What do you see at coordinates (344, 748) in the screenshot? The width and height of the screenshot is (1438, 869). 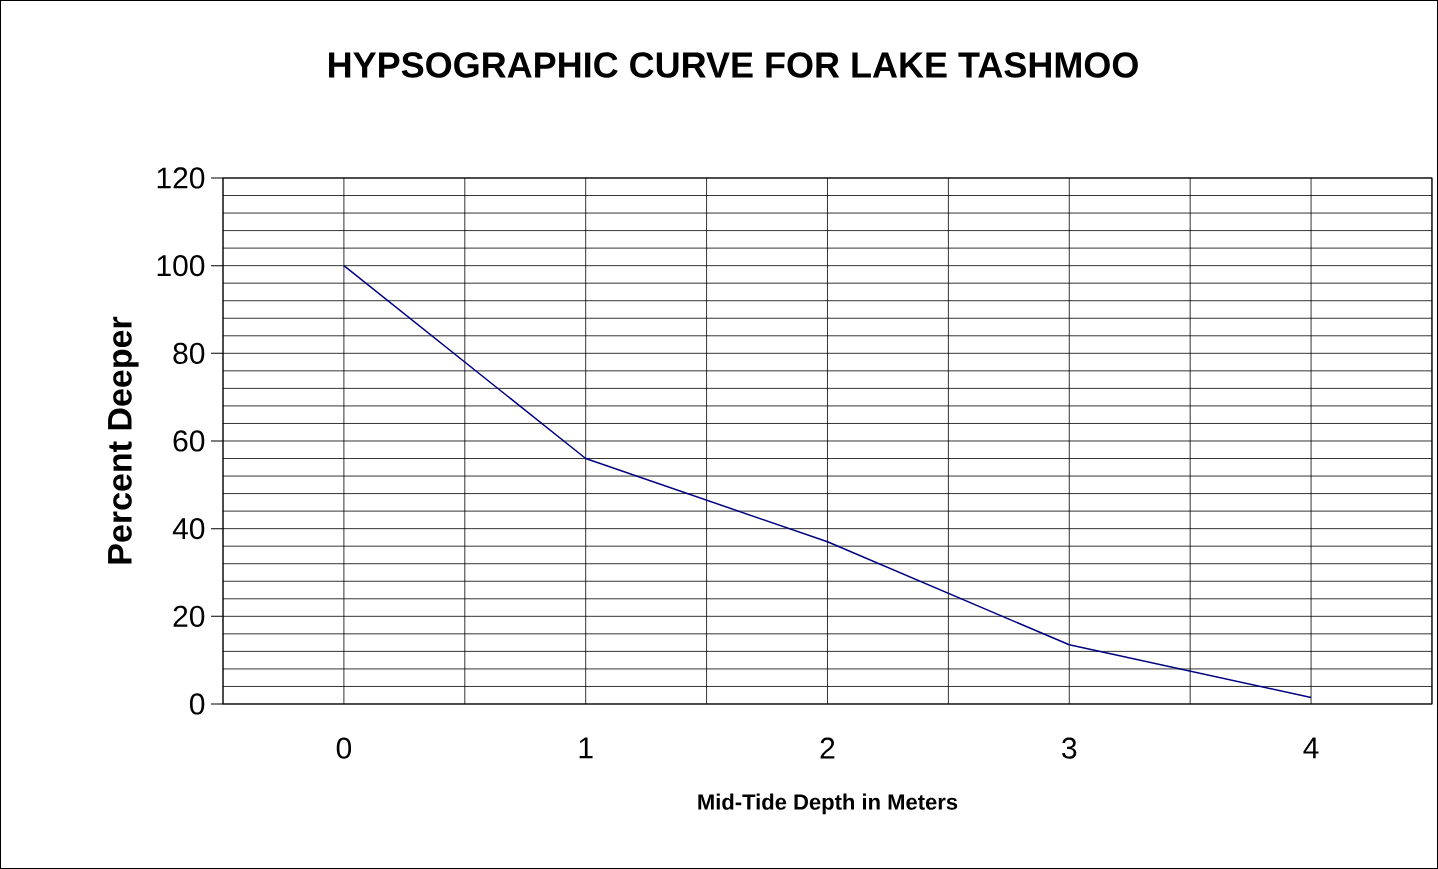 I see `x-tick-label: 0` at bounding box center [344, 748].